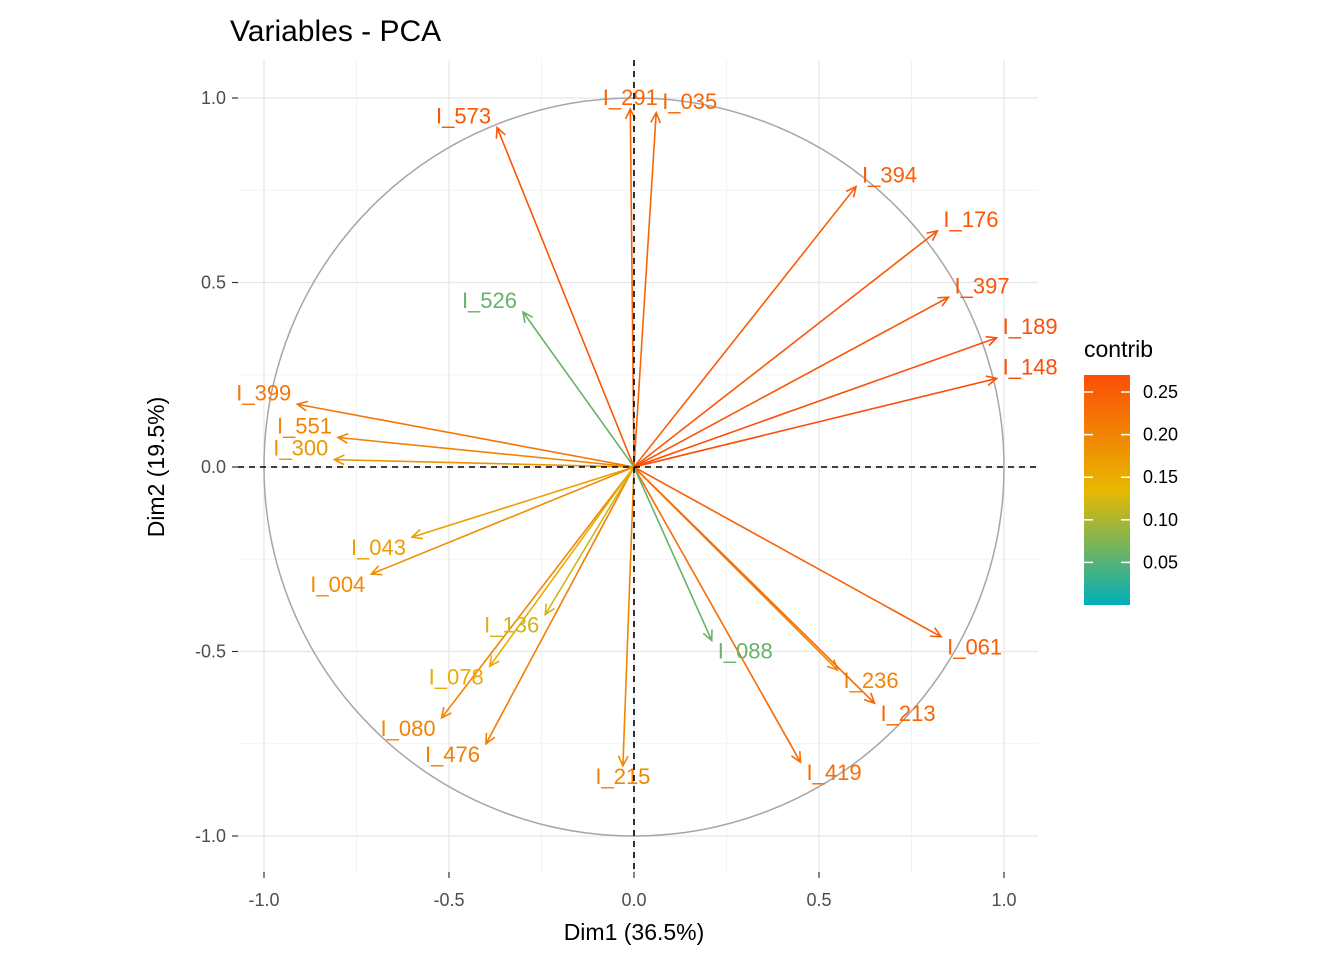 This screenshot has width=1344, height=960. I want to click on variable-arrow: I_476, so click(530, 616).